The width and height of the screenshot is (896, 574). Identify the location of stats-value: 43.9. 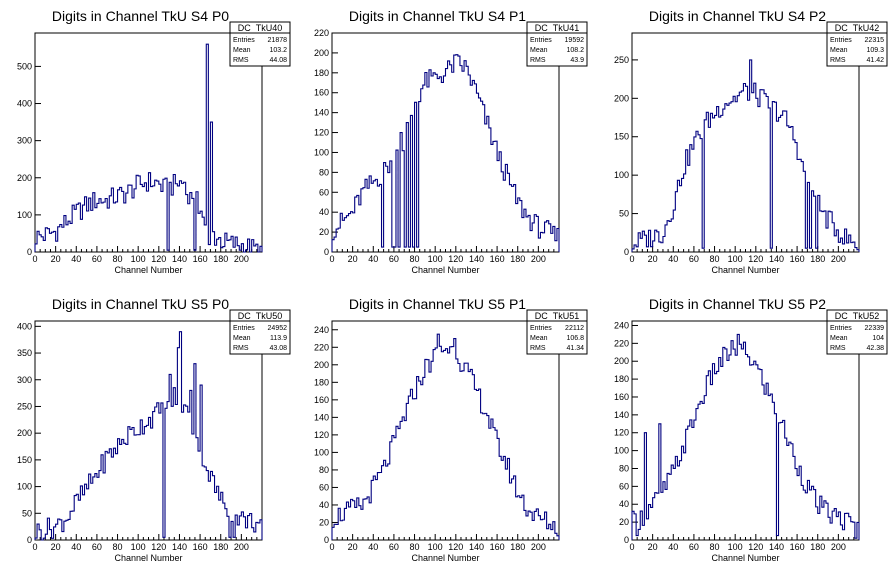
(577, 60).